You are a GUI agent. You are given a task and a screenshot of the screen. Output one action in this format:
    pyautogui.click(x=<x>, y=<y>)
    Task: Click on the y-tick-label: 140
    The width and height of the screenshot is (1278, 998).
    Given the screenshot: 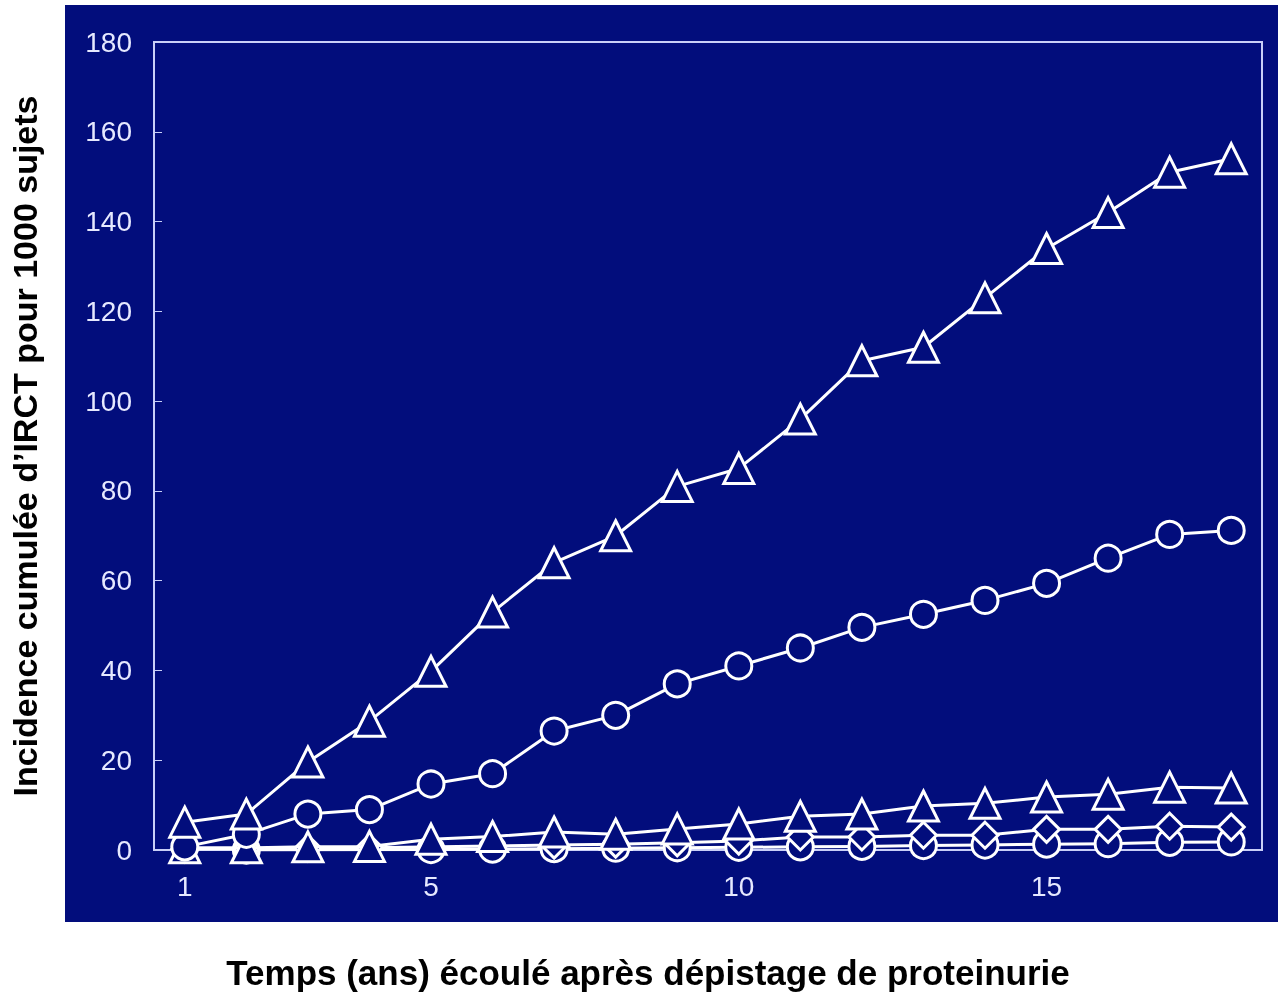 What is the action you would take?
    pyautogui.click(x=108, y=222)
    